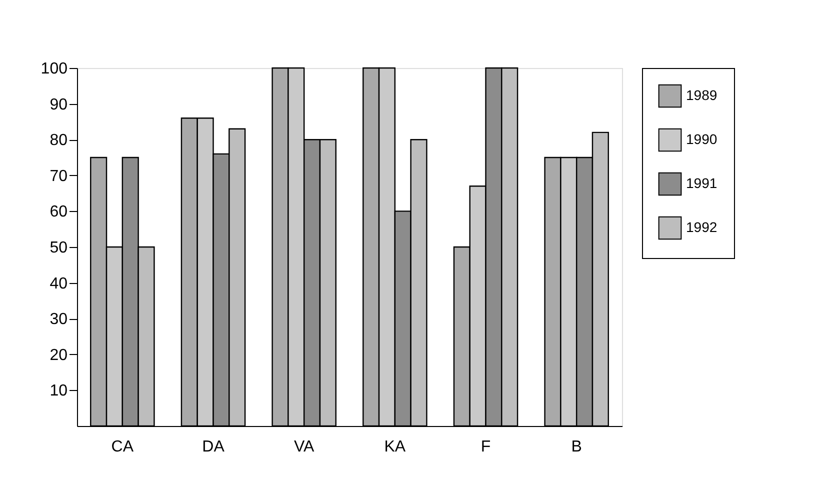 This screenshot has height=484, width=833. What do you see at coordinates (395, 447) in the screenshot?
I see `x-tick-label: KA` at bounding box center [395, 447].